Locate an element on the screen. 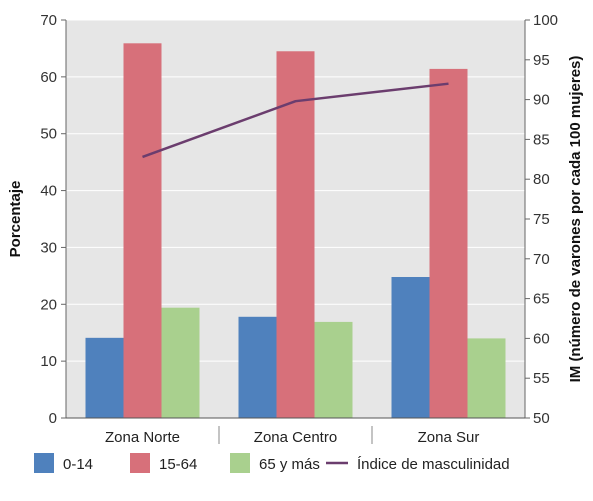 The width and height of the screenshot is (593, 501). y-tick-label: 50 is located at coordinates (48, 134).